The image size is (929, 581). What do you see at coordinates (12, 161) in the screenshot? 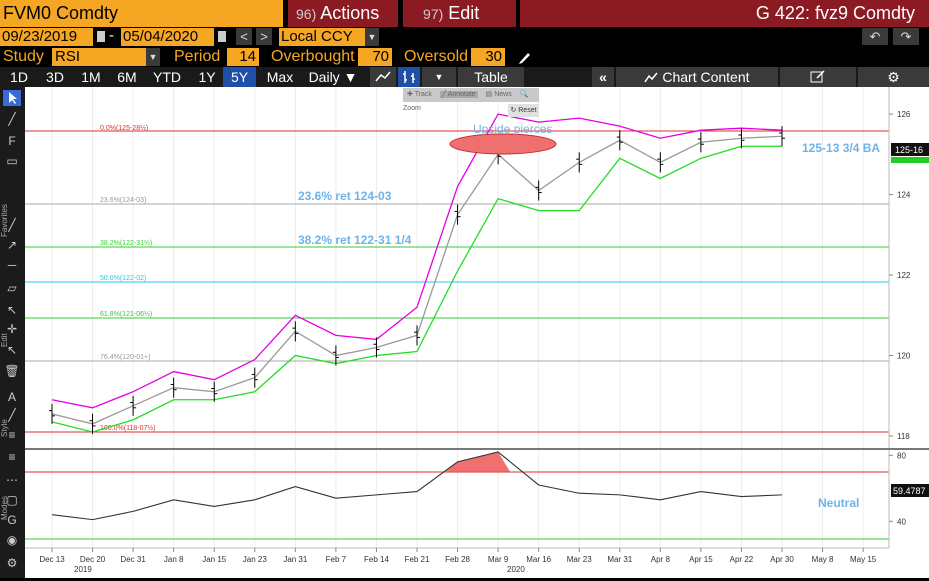
I see `shapes-tool-icon: ▭` at bounding box center [12, 161].